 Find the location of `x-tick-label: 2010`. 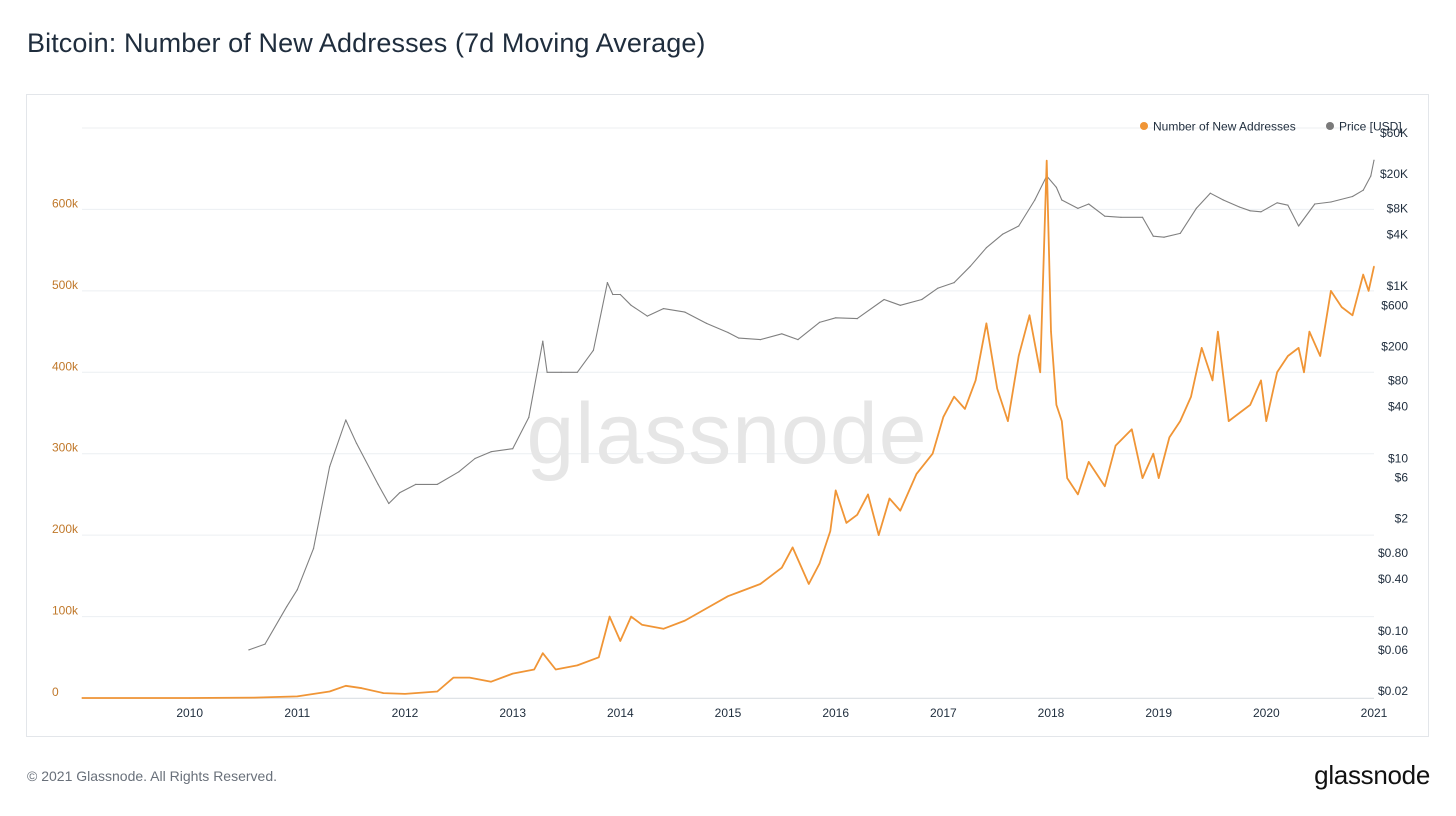

x-tick-label: 2010 is located at coordinates (189, 713).